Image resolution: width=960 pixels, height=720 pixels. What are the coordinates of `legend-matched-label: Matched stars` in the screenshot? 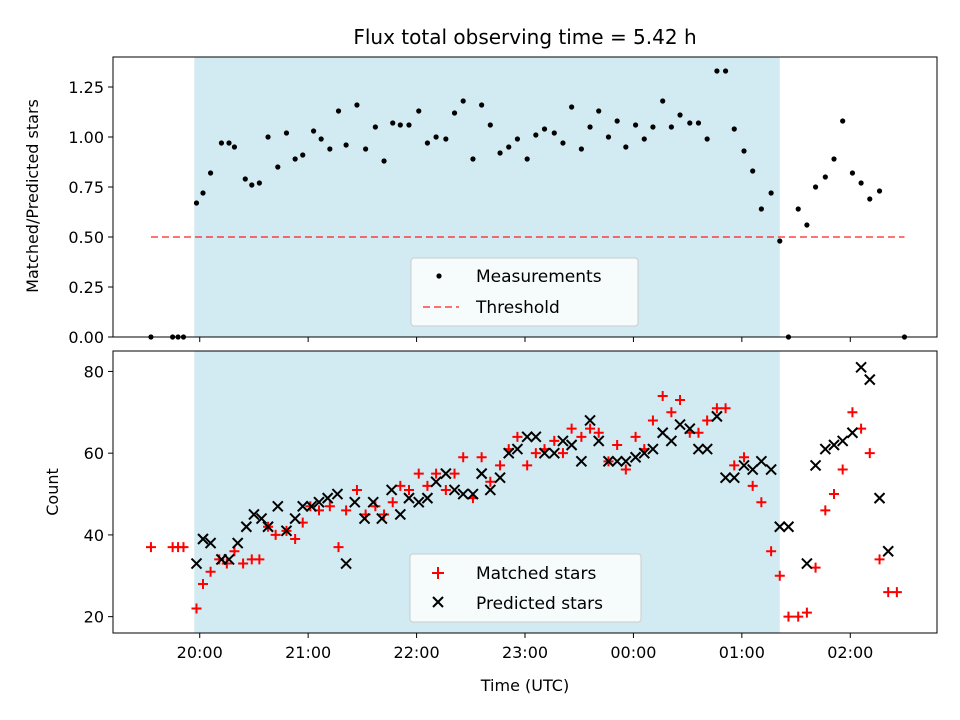 It's located at (536, 574).